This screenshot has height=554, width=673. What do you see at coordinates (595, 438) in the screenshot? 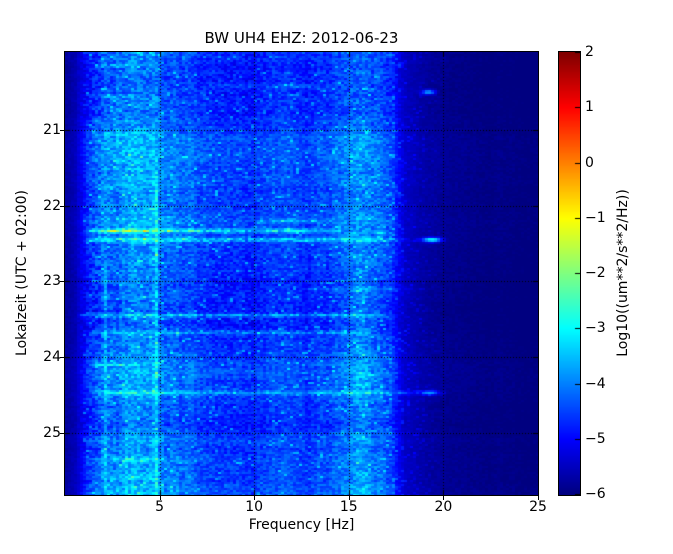
I see `colorbar-tick-label: −5` at bounding box center [595, 438].